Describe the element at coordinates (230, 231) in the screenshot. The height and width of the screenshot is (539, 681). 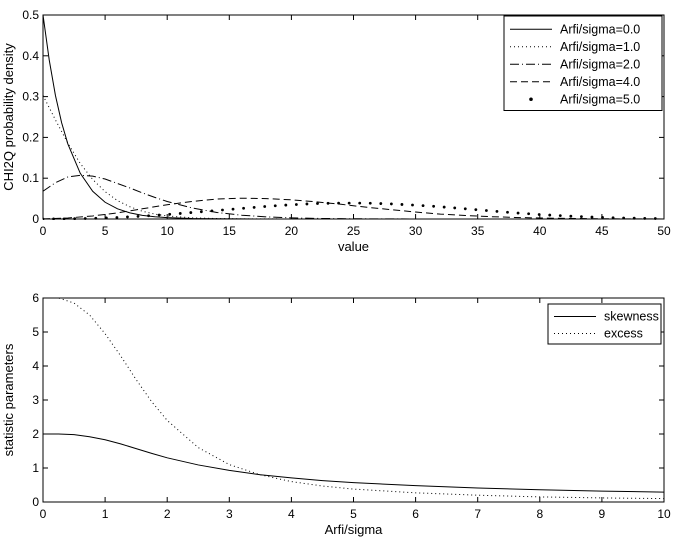
I see `x-tick-label: 15` at that location.